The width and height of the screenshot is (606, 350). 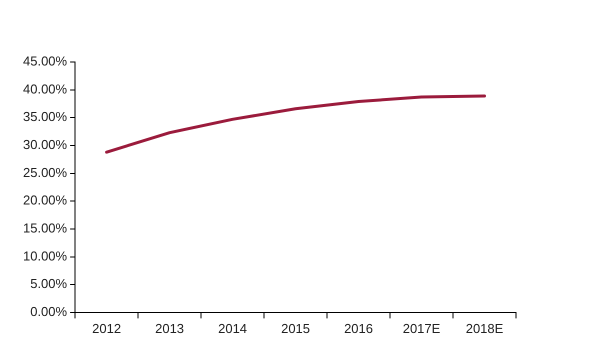 What do you see at coordinates (45, 200) in the screenshot?
I see `y-tick-label: 20.00%` at bounding box center [45, 200].